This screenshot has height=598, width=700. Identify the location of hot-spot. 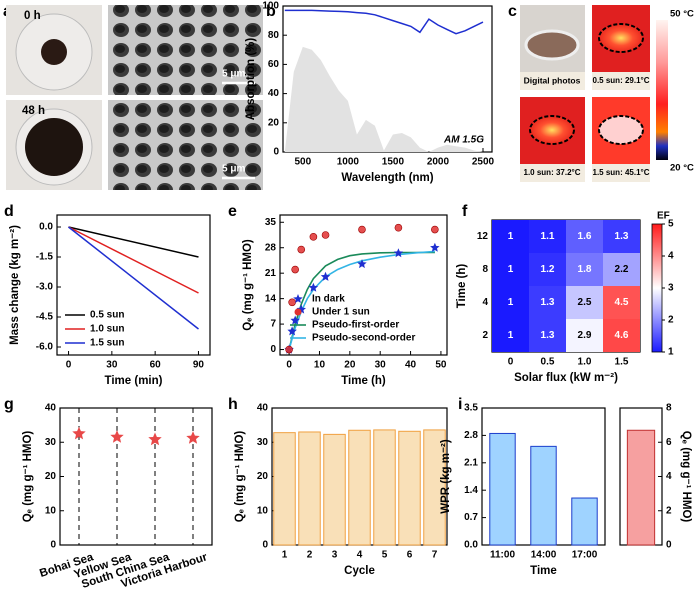
(621, 38).